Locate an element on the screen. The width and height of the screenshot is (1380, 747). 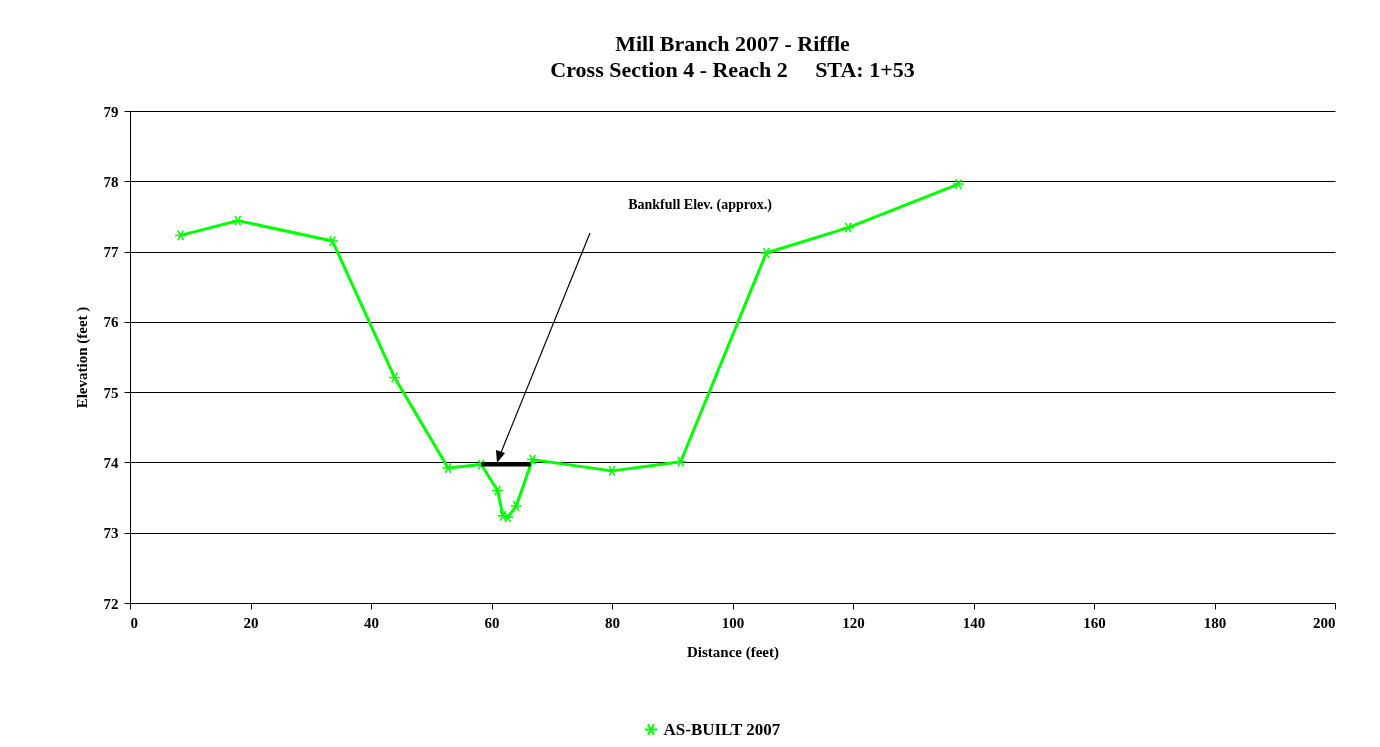
annotation: Bankfull Elev. (approx.) is located at coordinates (700, 205).